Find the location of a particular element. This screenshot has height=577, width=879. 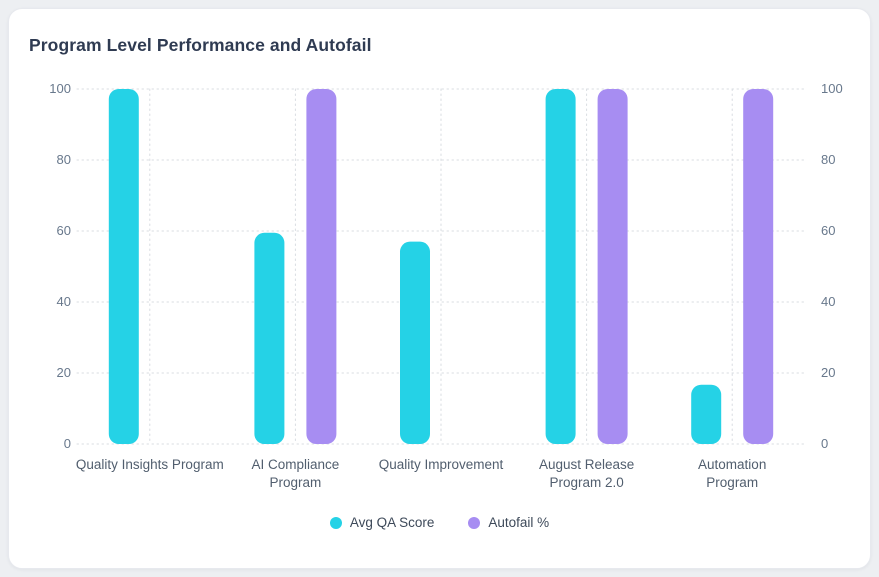

y-axis-tick-label-right: 100 is located at coordinates (832, 88).